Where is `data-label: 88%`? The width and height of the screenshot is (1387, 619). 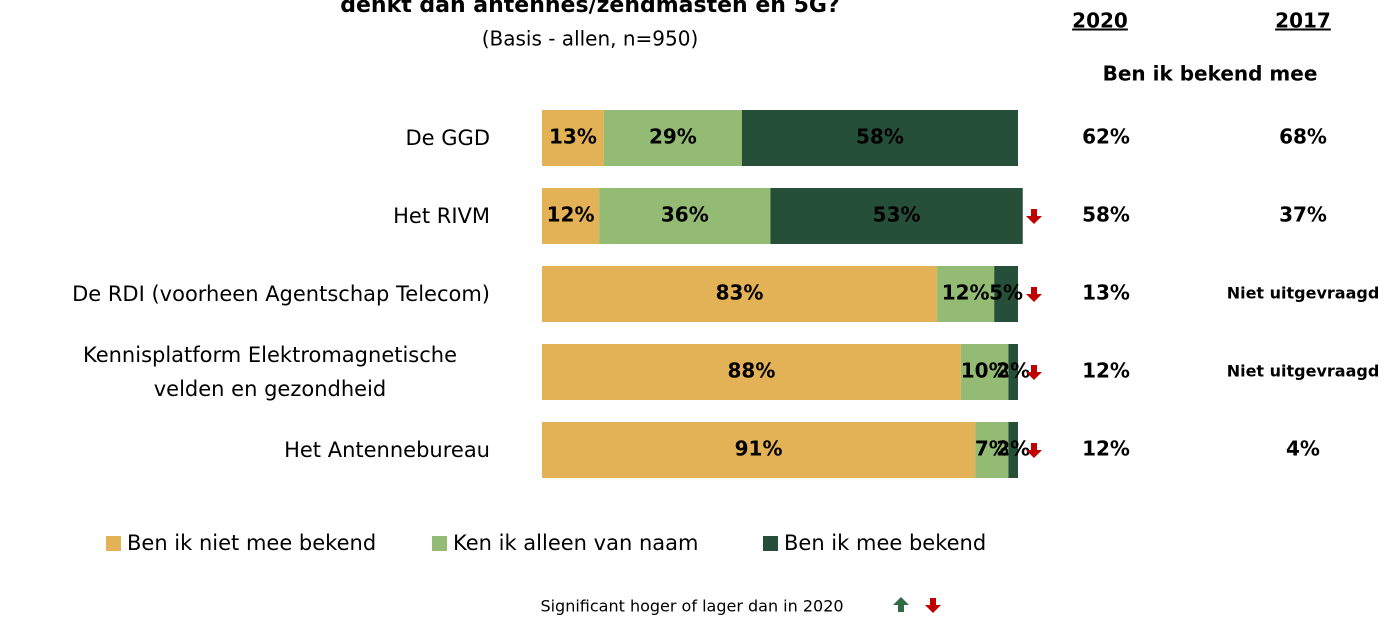
data-label: 88% is located at coordinates (752, 371).